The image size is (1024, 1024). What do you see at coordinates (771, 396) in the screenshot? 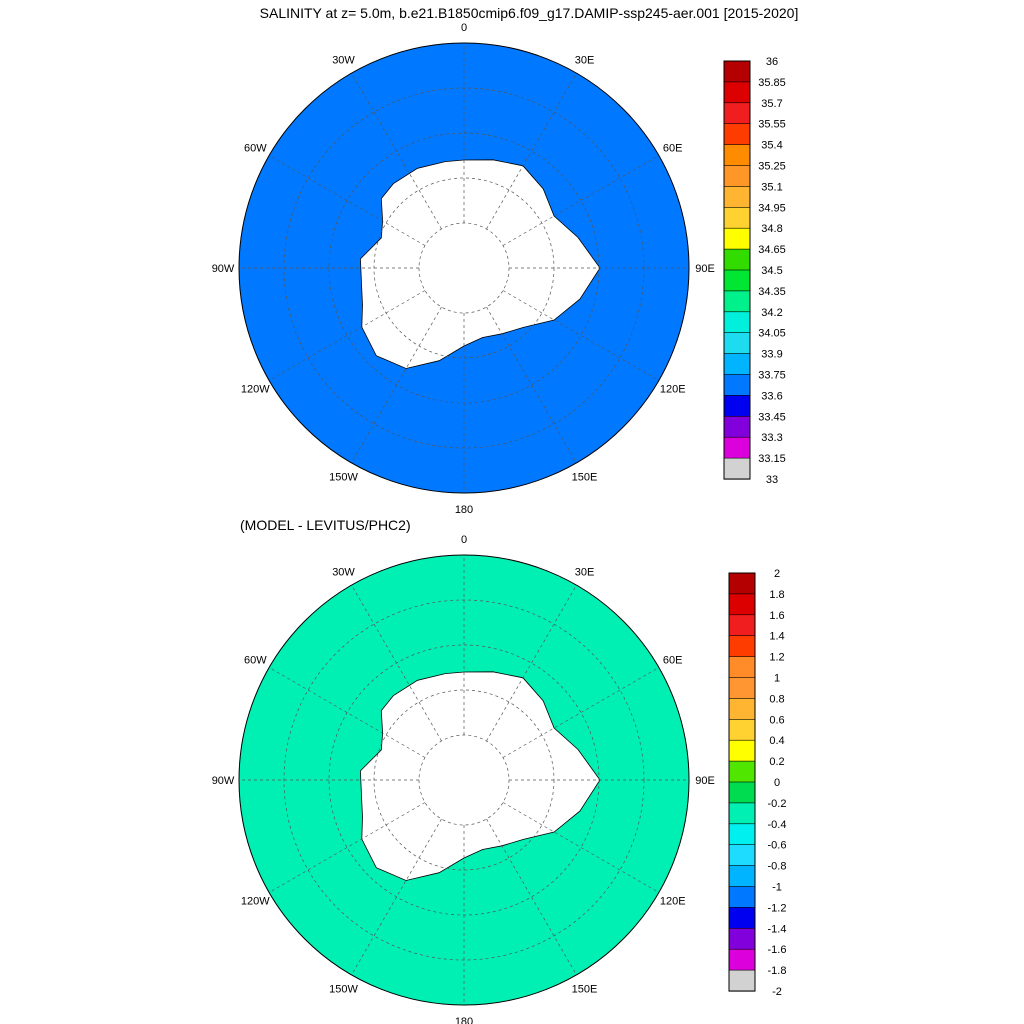
I see `colorbar-tick-label: 33.6` at bounding box center [771, 396].